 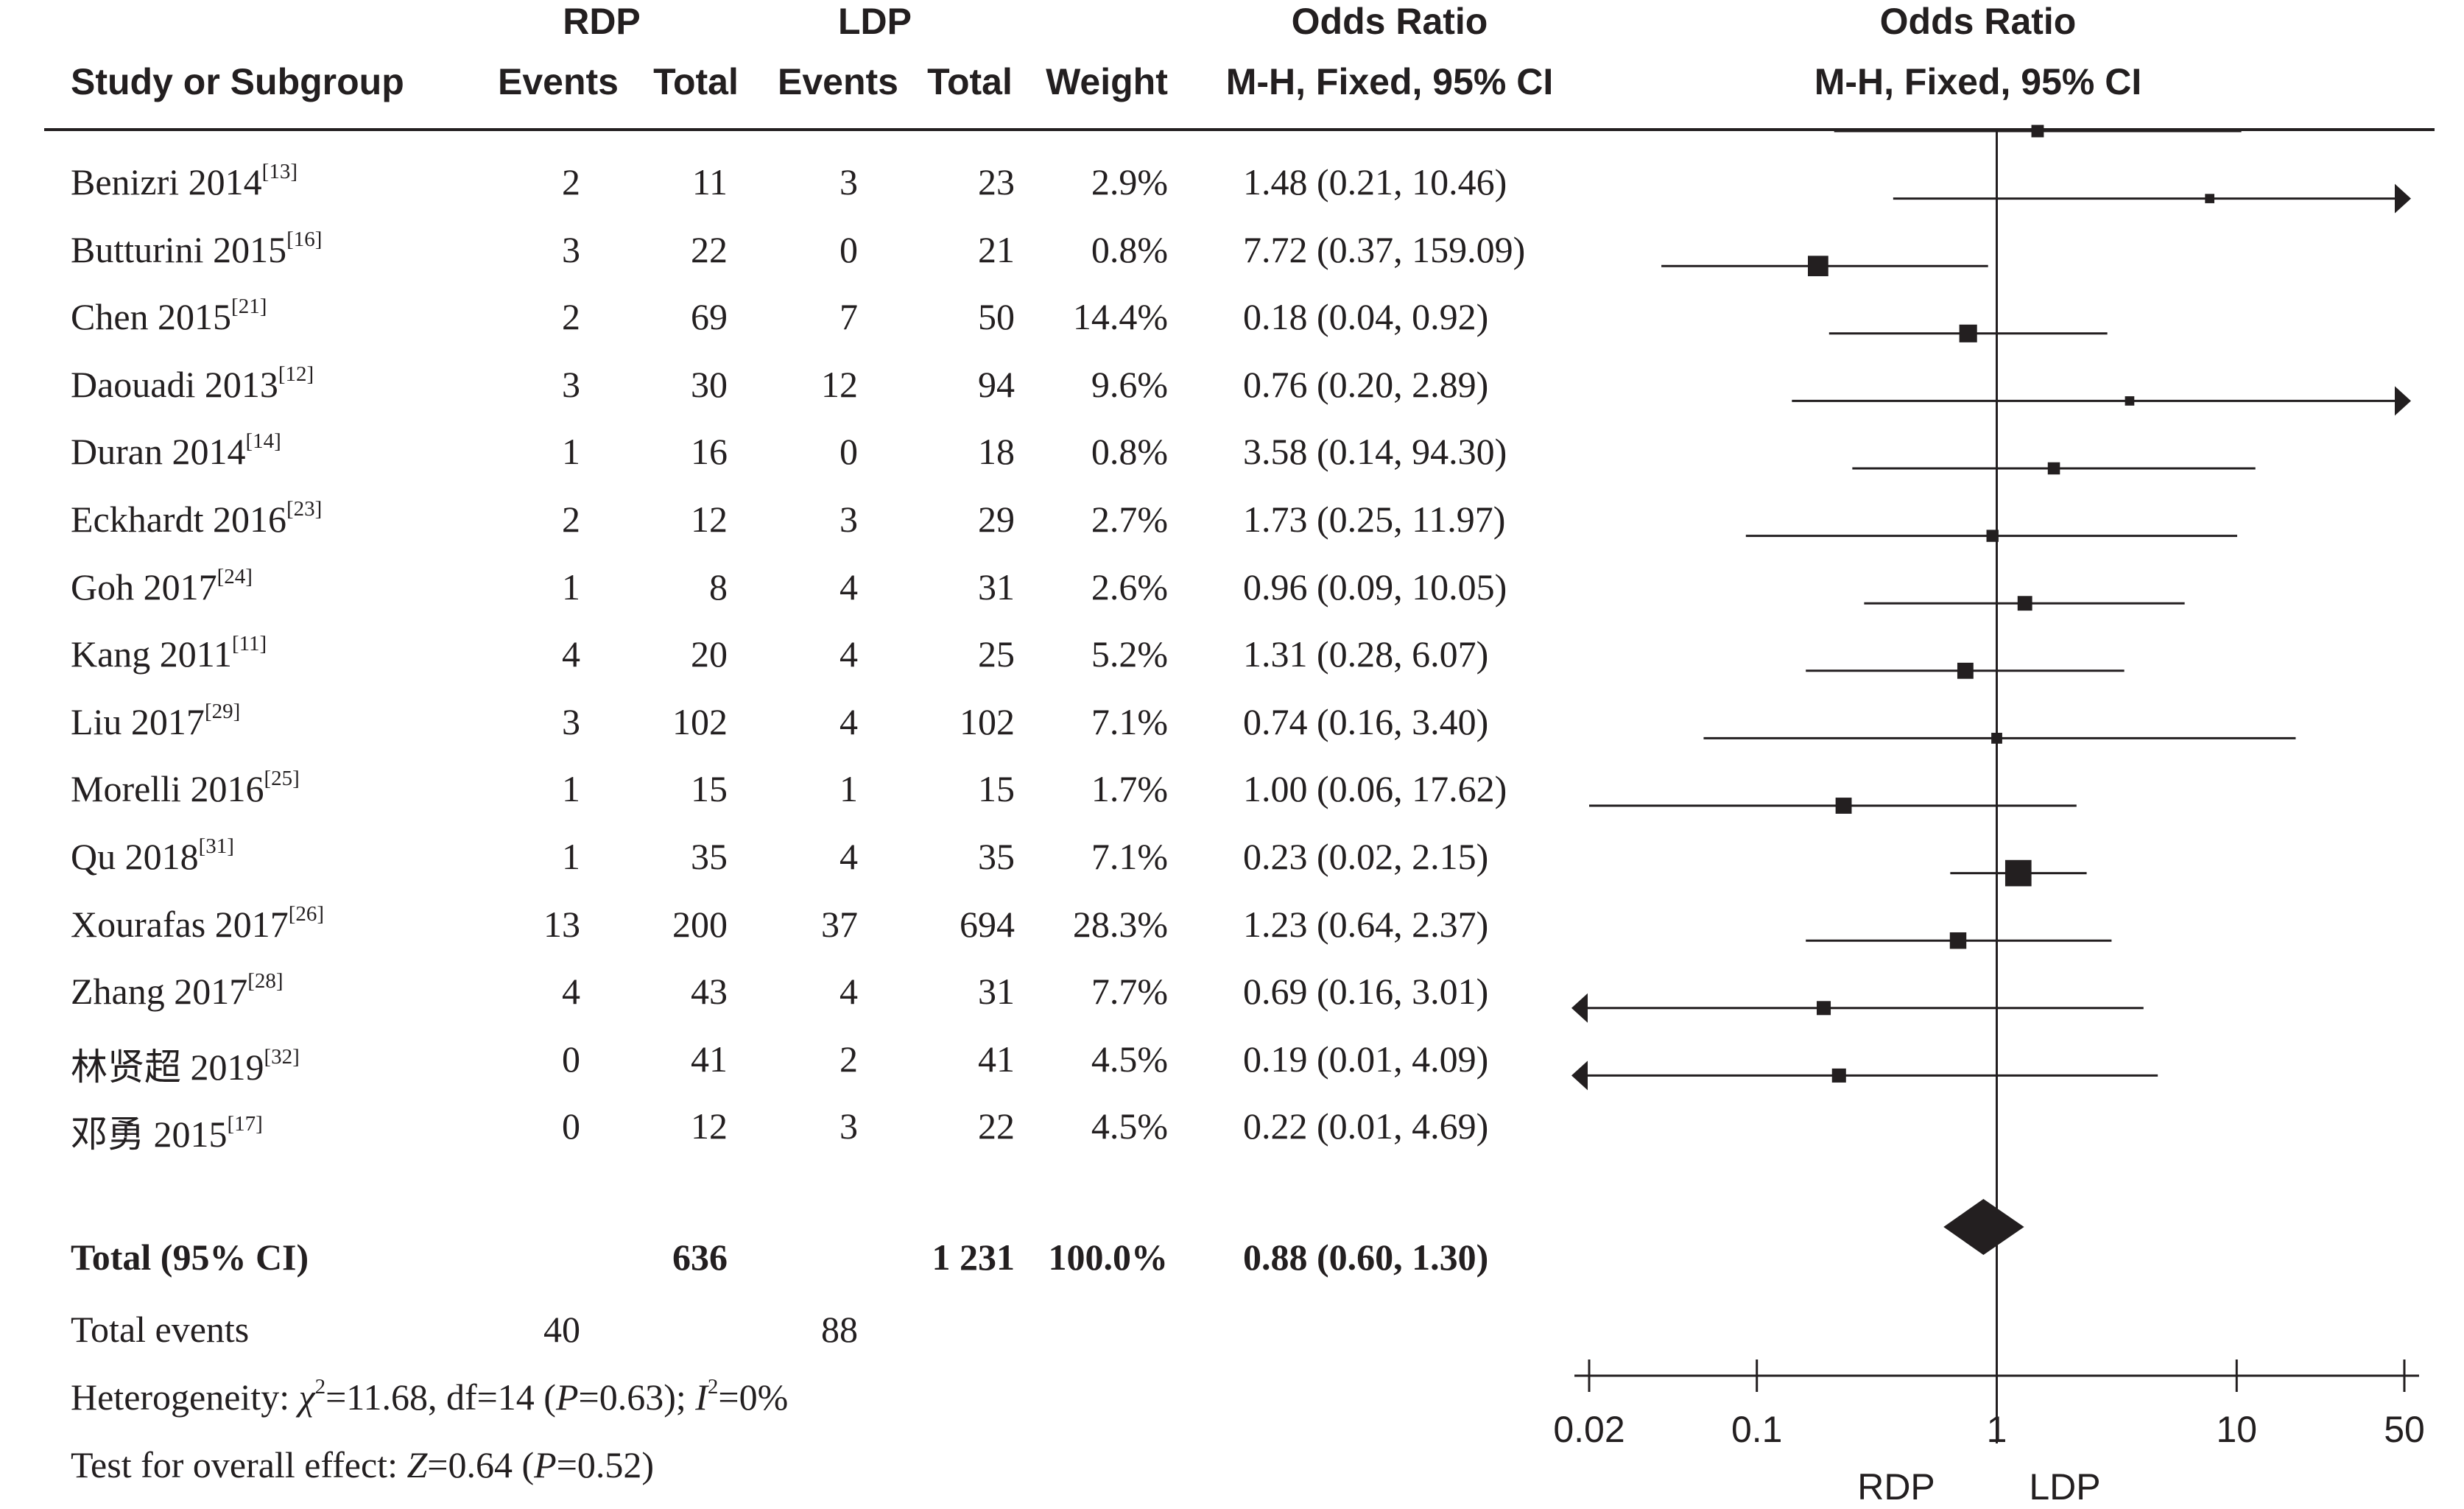 I want to click on total-weight: 100.0%, so click(x=1108, y=1257).